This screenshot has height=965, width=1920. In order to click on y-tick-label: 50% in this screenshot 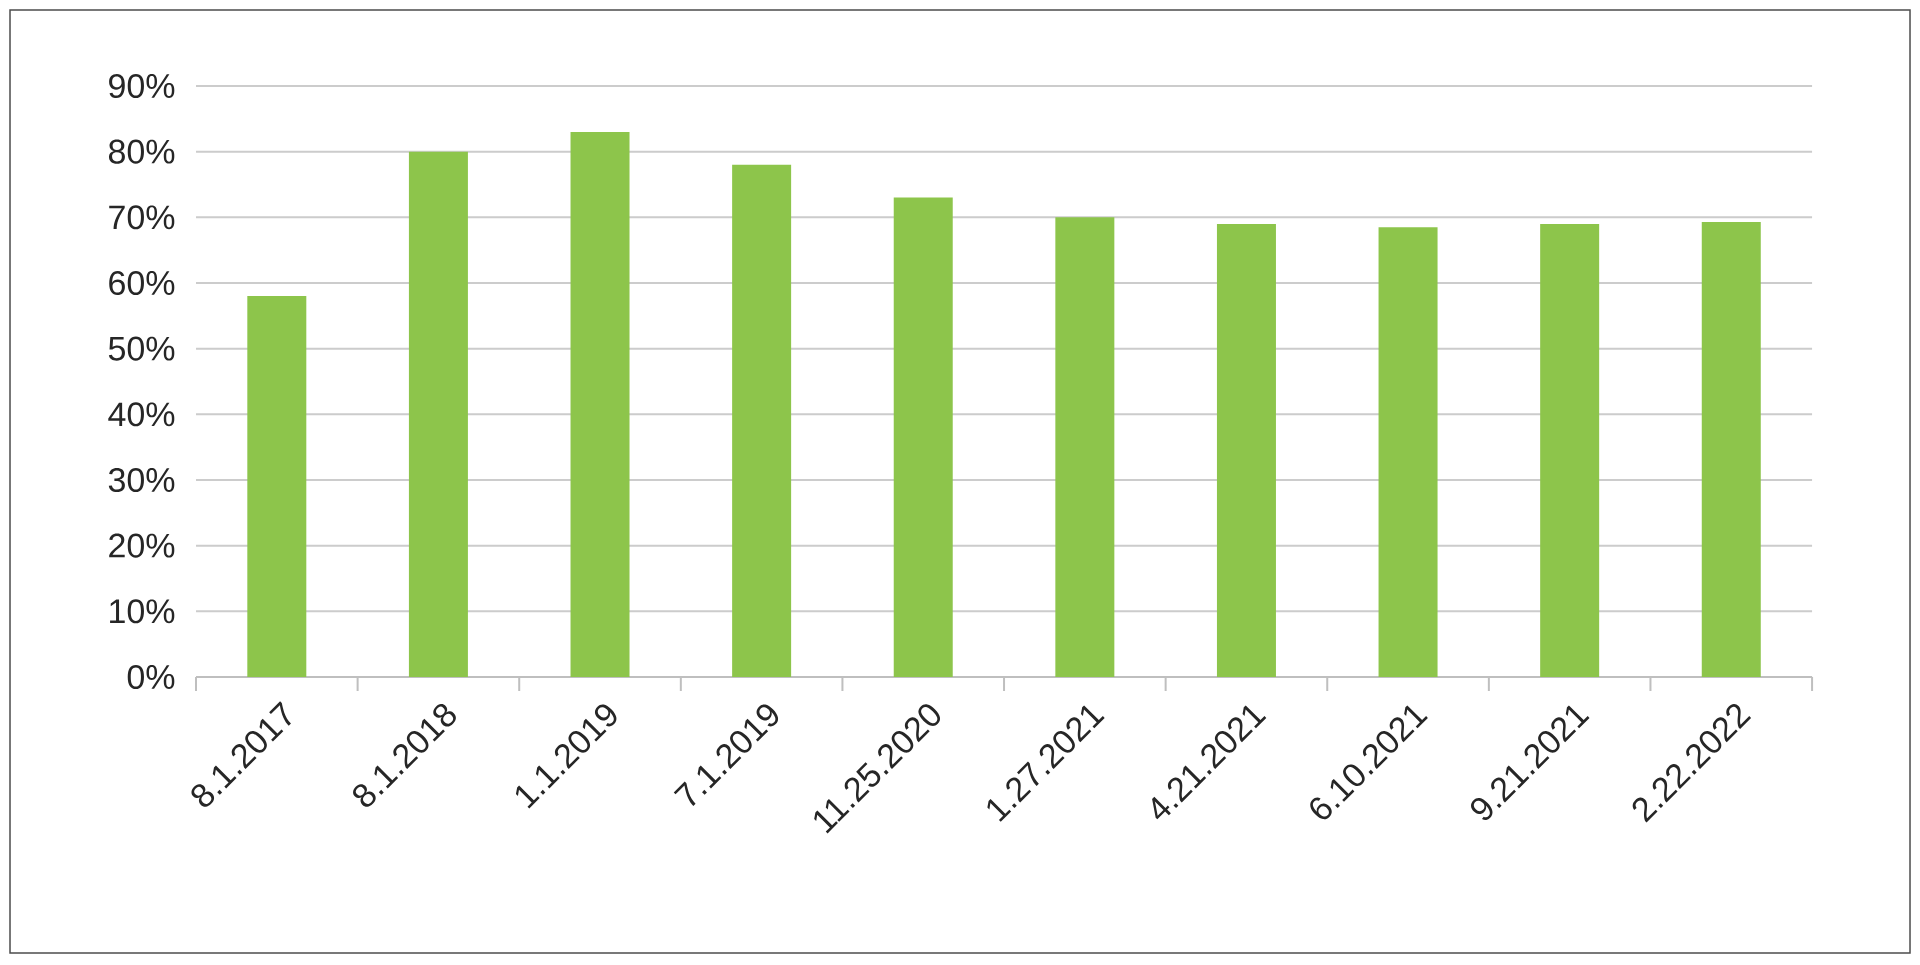, I will do `click(141, 348)`.